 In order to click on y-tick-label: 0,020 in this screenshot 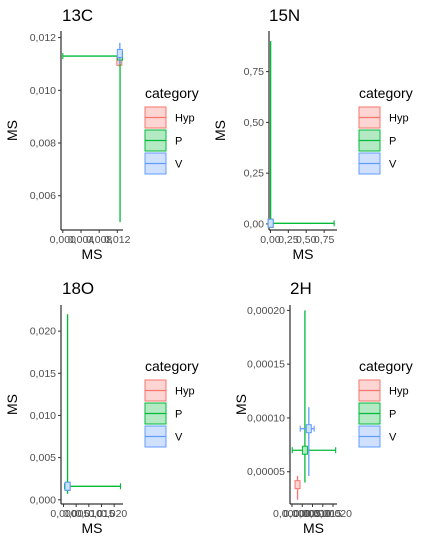, I will do `click(43, 332)`.